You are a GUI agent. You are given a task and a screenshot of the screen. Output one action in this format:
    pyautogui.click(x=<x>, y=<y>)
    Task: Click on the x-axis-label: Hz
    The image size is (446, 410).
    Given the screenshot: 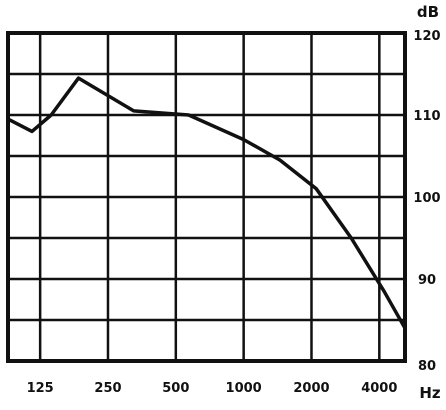 What is the action you would take?
    pyautogui.click(x=430, y=393)
    